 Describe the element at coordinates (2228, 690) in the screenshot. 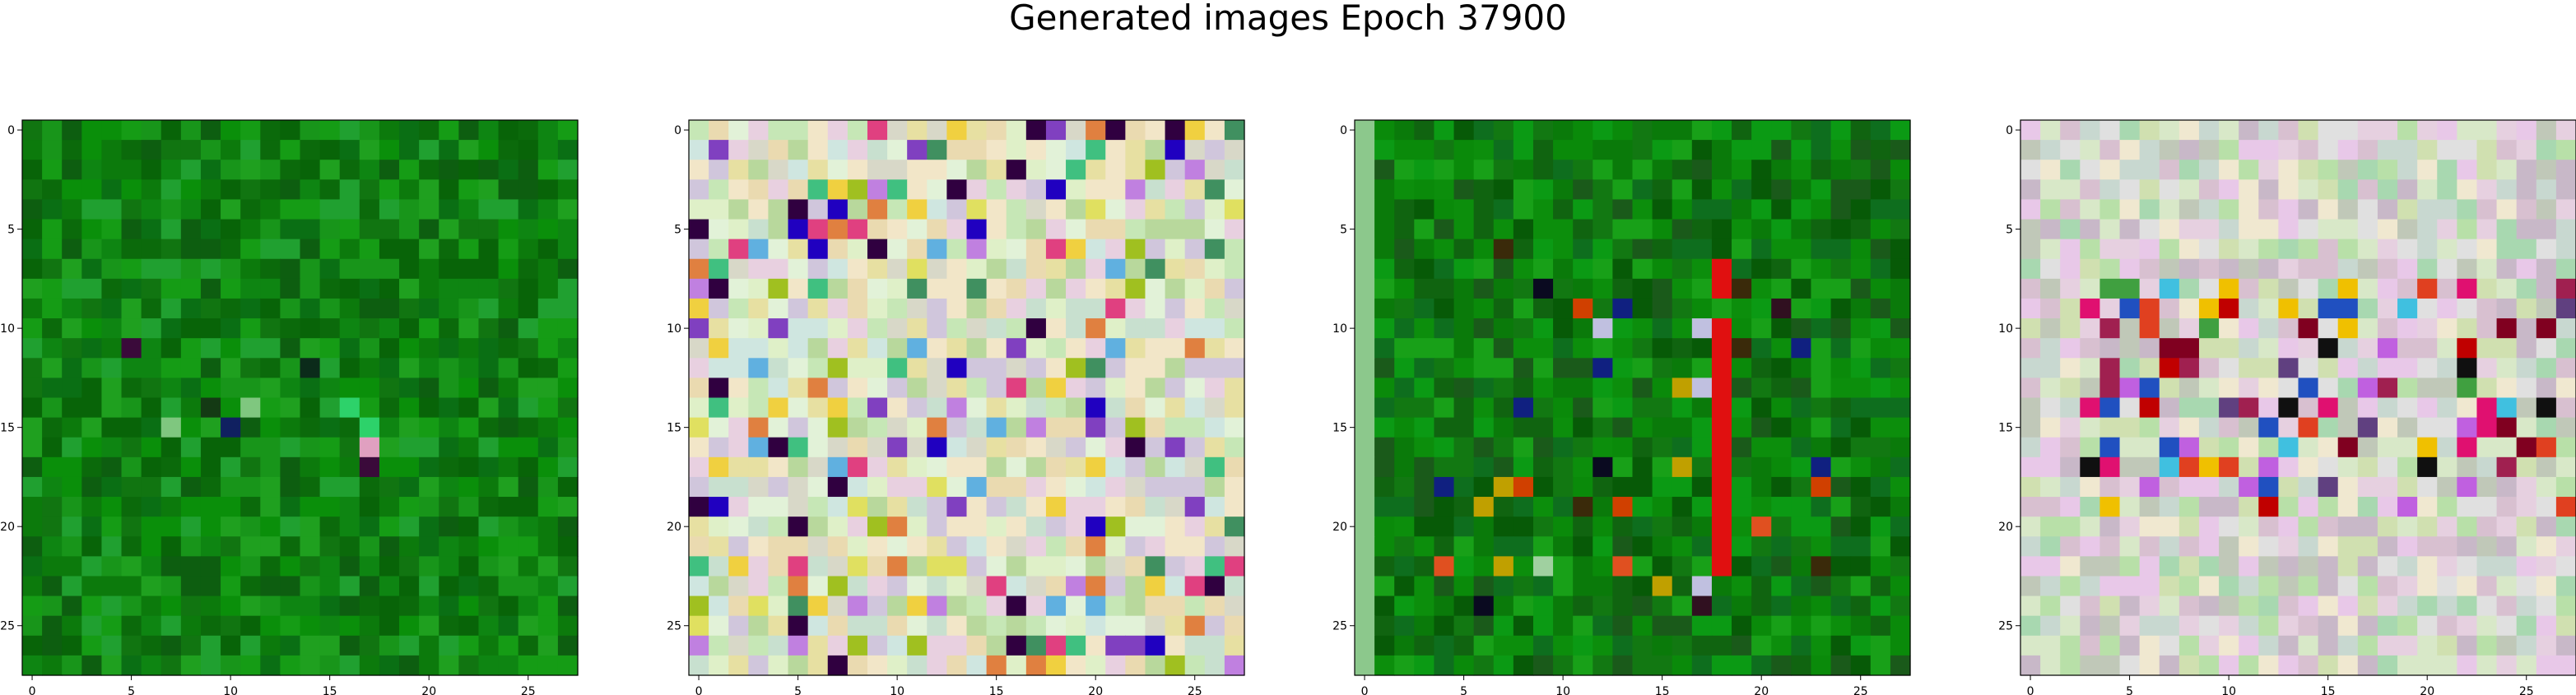

I see `x-tick-label: 10` at that location.